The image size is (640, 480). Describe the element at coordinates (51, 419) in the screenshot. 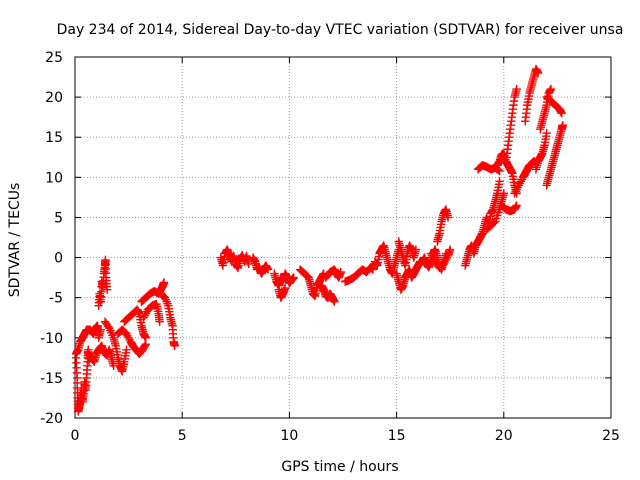

I see `y-tick-label: -20` at that location.